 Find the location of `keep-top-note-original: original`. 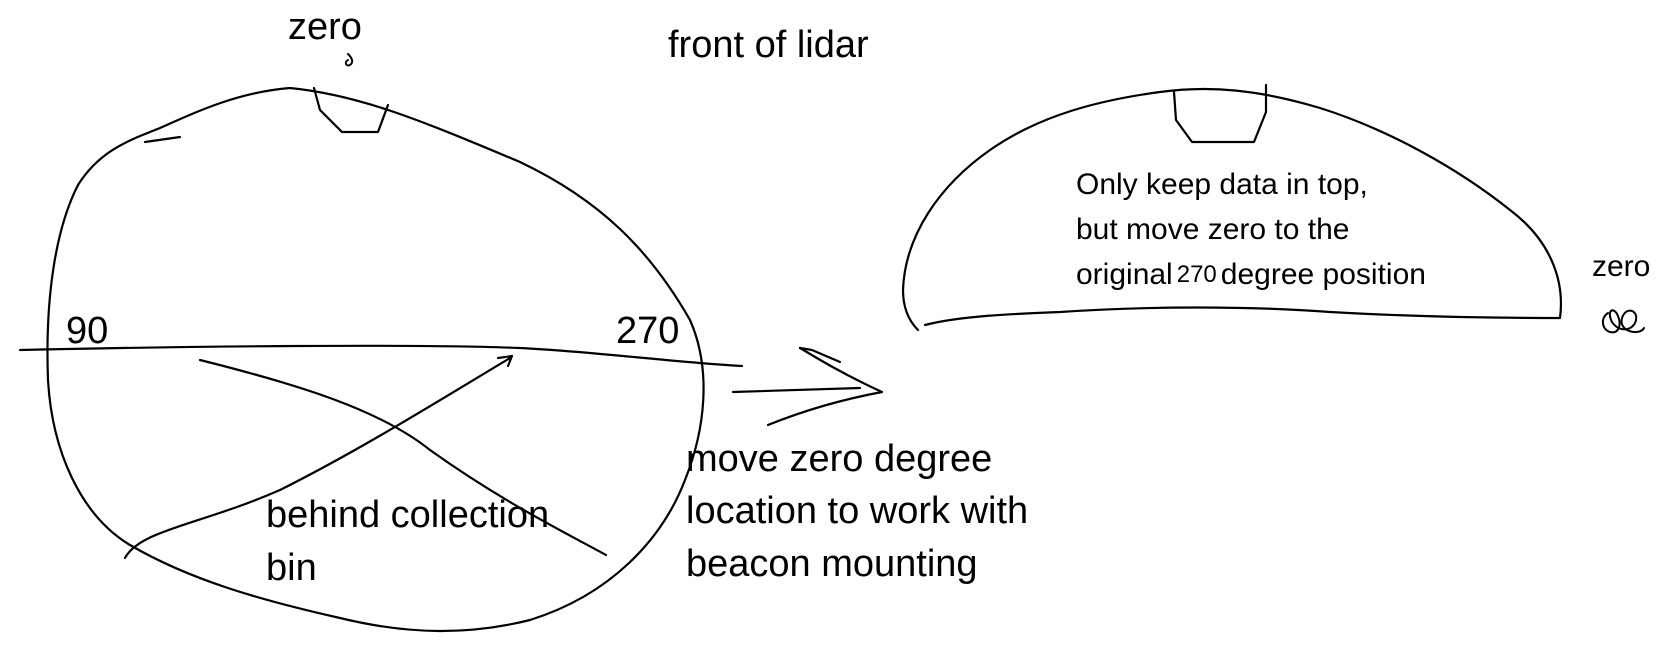

keep-top-note-original: original is located at coordinates (1124, 274).